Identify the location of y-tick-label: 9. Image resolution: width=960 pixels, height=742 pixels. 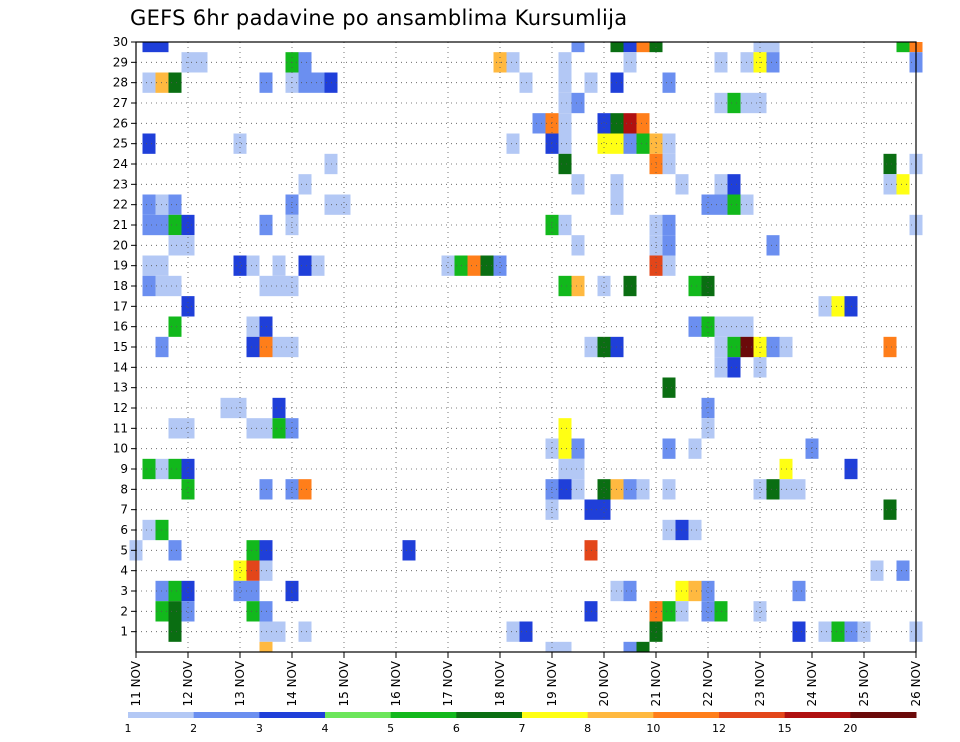
(124, 469).